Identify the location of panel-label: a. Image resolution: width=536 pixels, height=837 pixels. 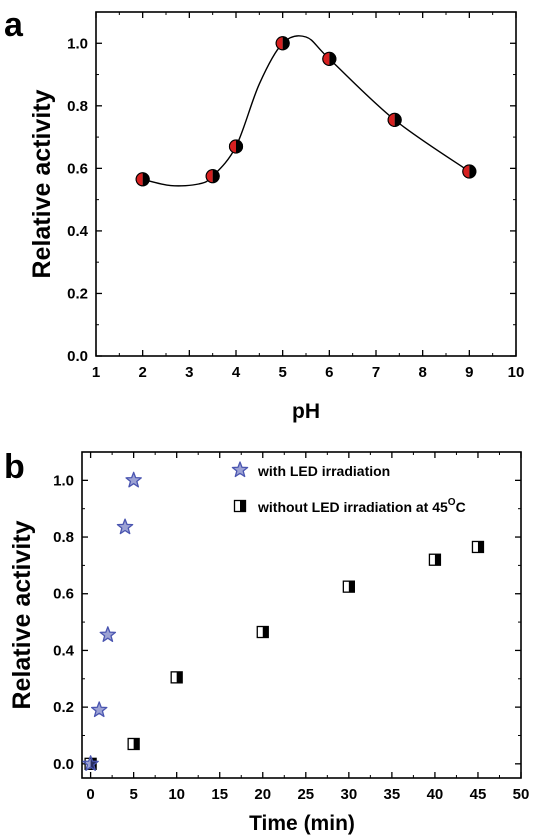
(14, 25).